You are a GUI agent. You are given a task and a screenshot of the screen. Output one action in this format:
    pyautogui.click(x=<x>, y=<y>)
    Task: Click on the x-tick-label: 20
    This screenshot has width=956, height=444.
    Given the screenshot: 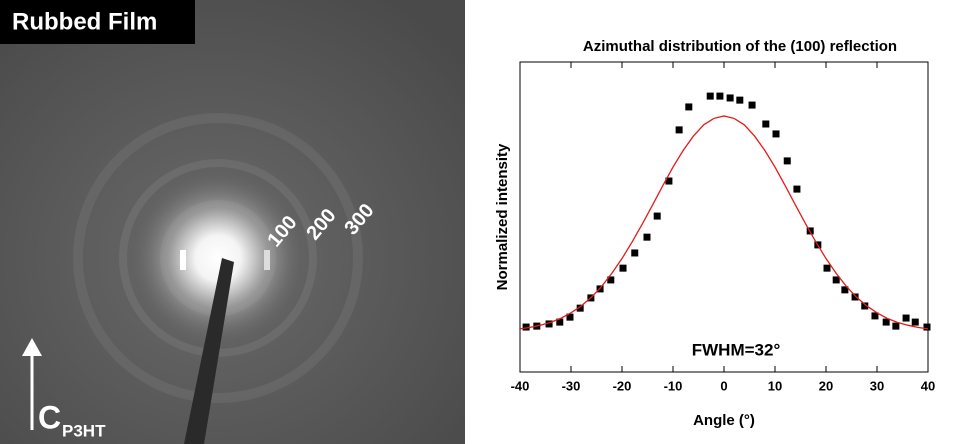 What is the action you would take?
    pyautogui.click(x=826, y=385)
    